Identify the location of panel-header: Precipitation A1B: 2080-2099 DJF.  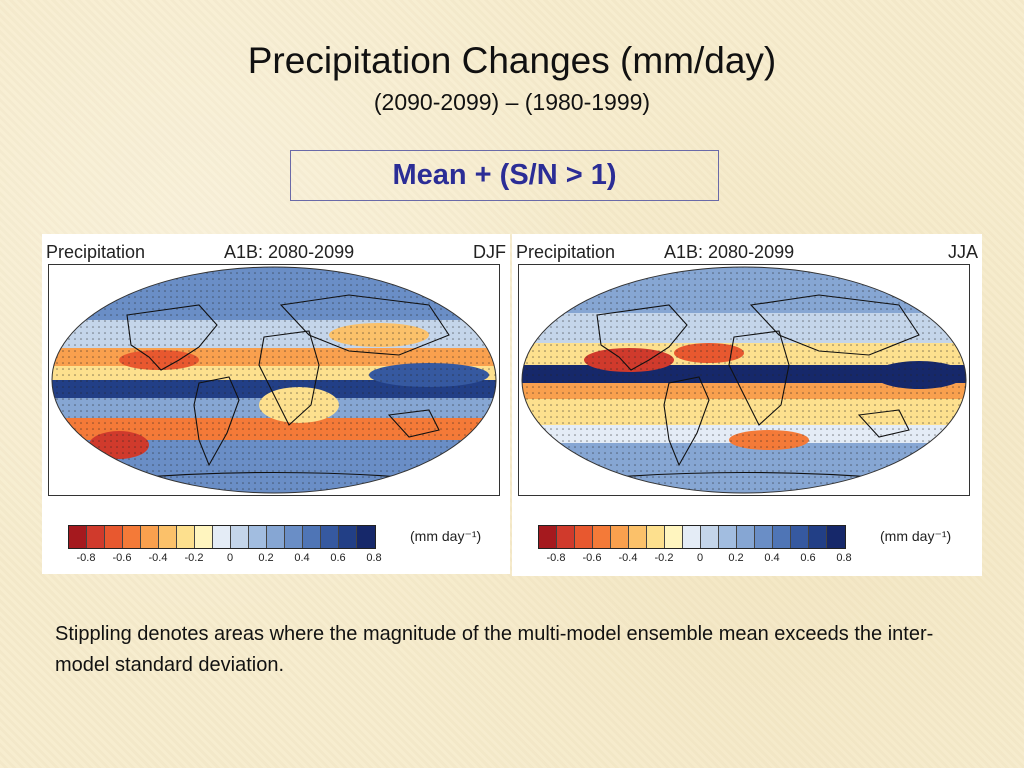
(276, 252).